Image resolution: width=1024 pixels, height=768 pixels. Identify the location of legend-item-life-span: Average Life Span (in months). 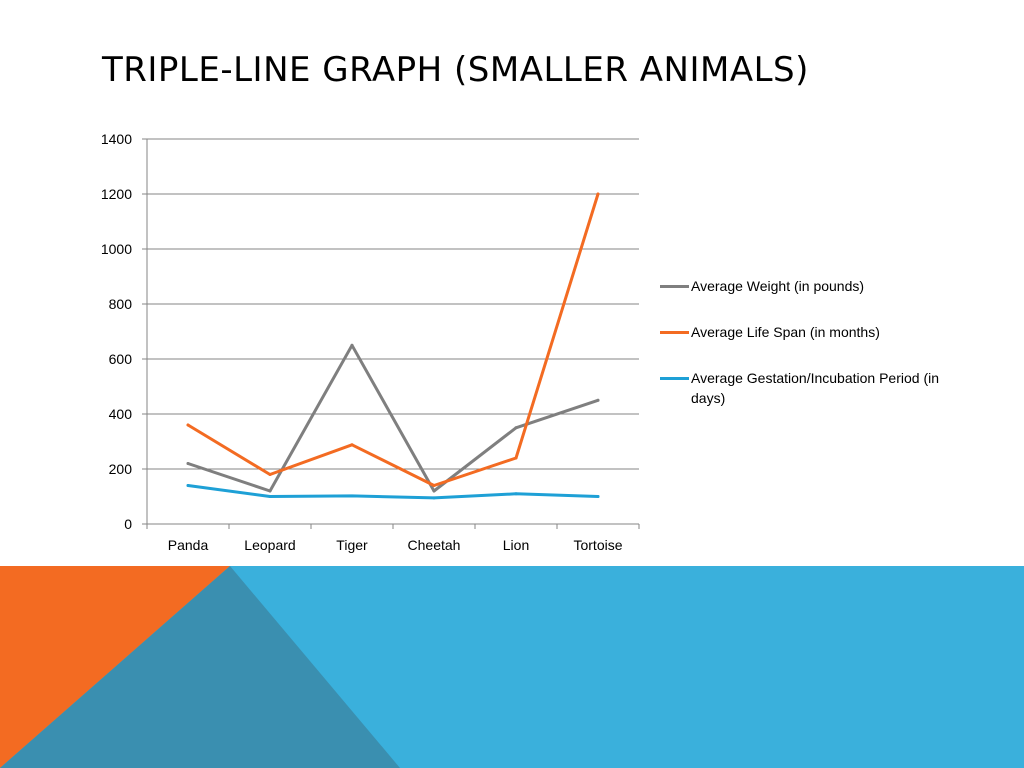
(800, 332).